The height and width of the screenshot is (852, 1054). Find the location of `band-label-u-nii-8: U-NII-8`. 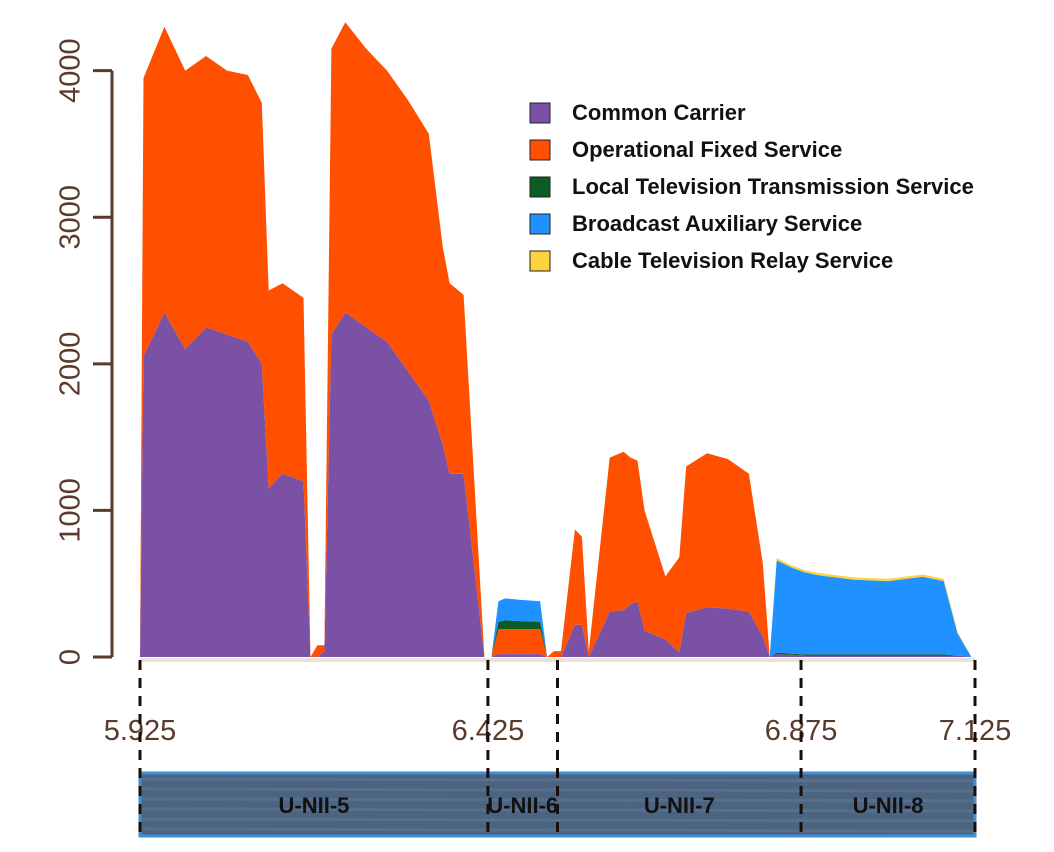

band-label-u-nii-8: U-NII-8 is located at coordinates (888, 805).